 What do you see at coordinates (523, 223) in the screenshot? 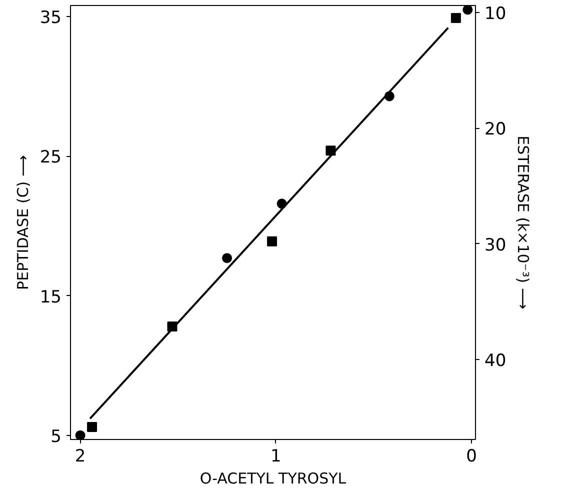
I see `y2-axis-title: ESTERASE (k×10⁻³) ⟶` at bounding box center [523, 223].